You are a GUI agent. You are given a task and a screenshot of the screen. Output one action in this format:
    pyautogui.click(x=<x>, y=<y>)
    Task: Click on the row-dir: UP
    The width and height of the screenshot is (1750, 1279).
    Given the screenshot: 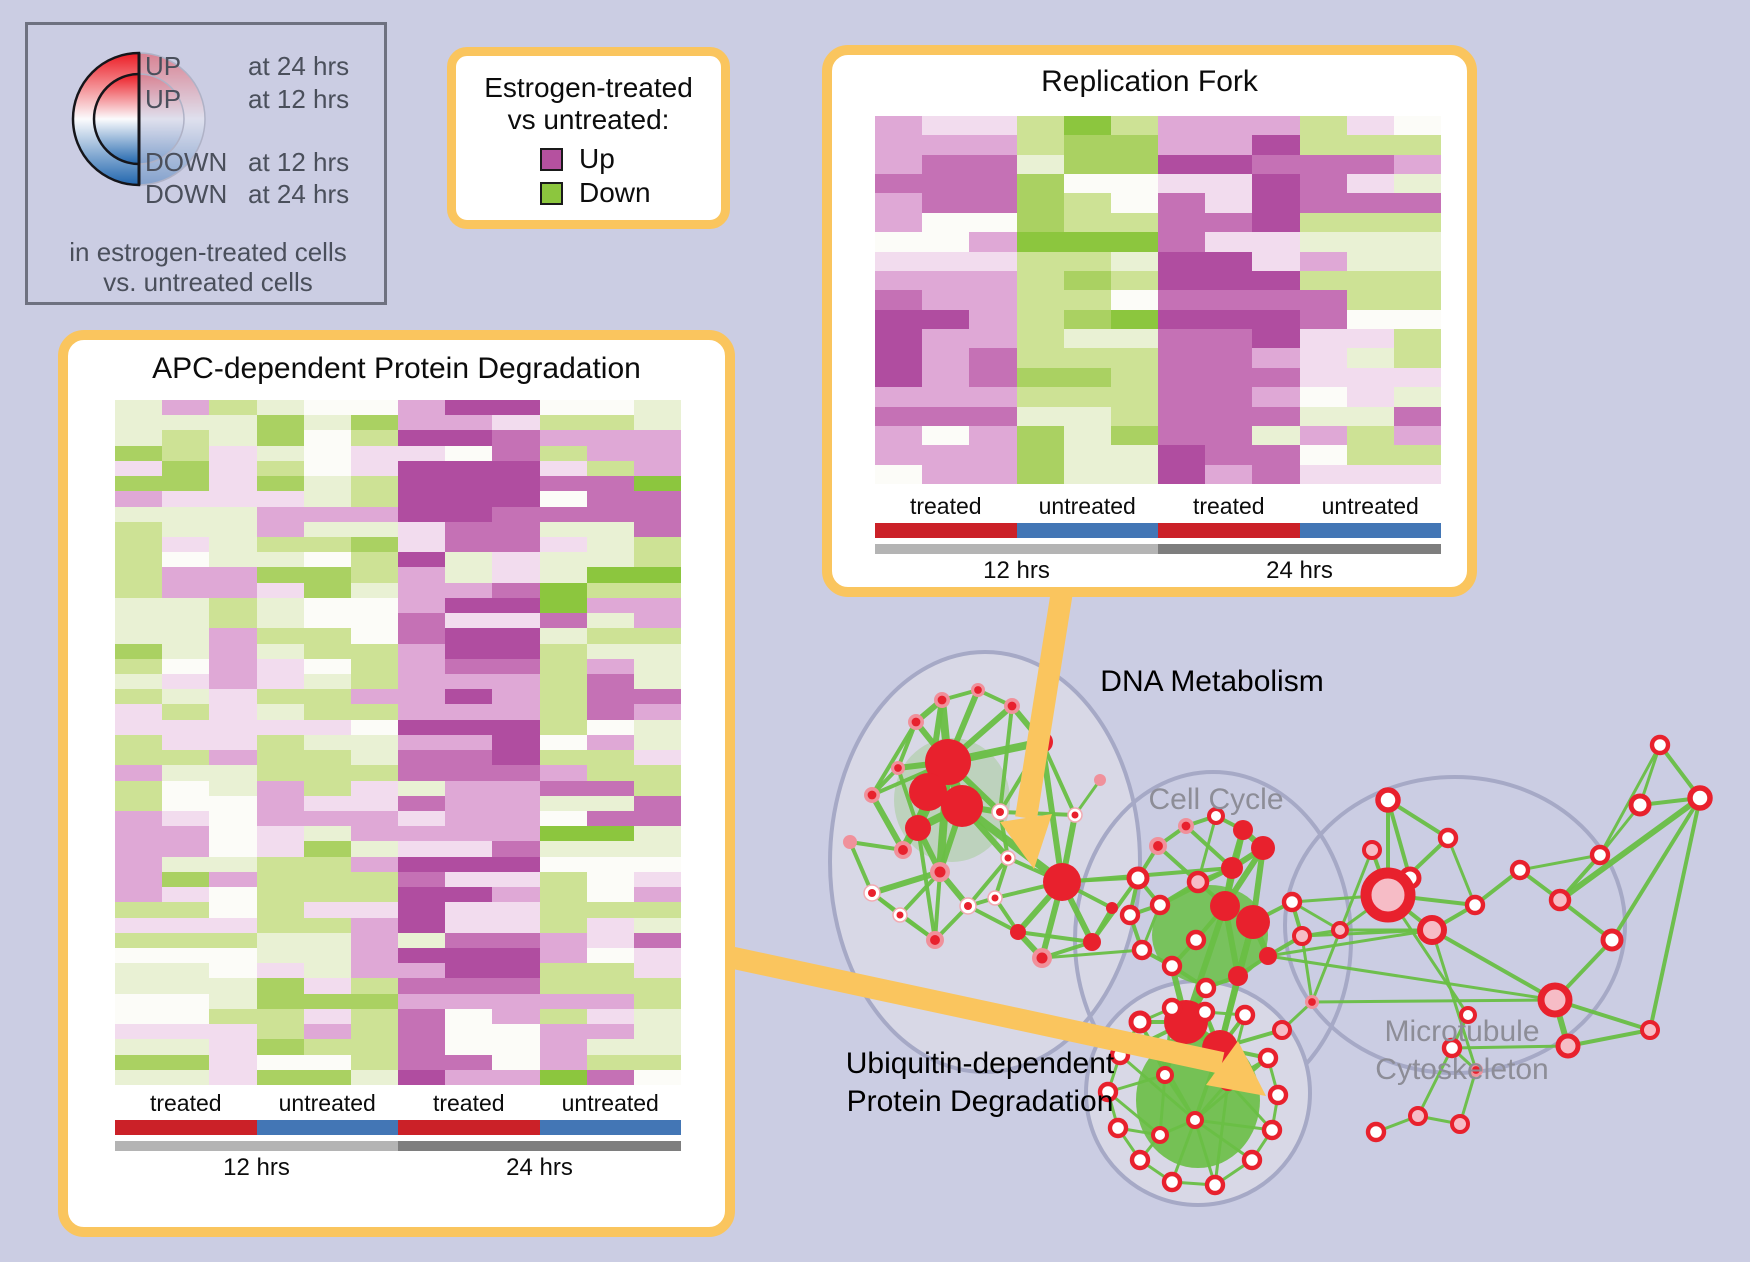 What is the action you would take?
    pyautogui.click(x=163, y=66)
    